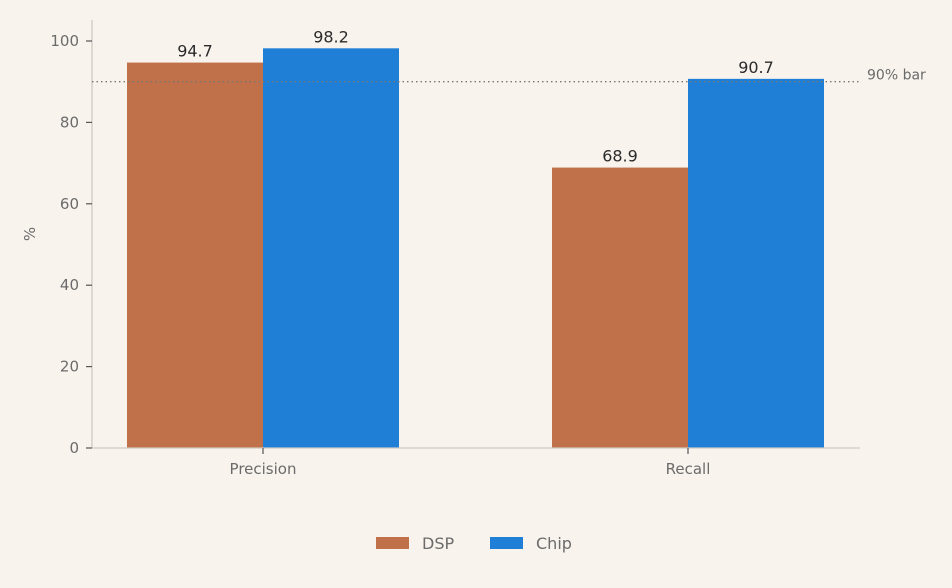 The width and height of the screenshot is (952, 588). I want to click on bar-dsp-recall, so click(620, 307).